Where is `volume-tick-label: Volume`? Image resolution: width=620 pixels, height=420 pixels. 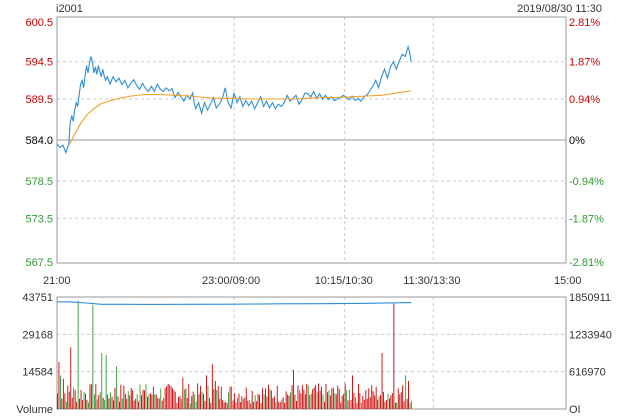
volume-tick-label: Volume is located at coordinates (34, 410).